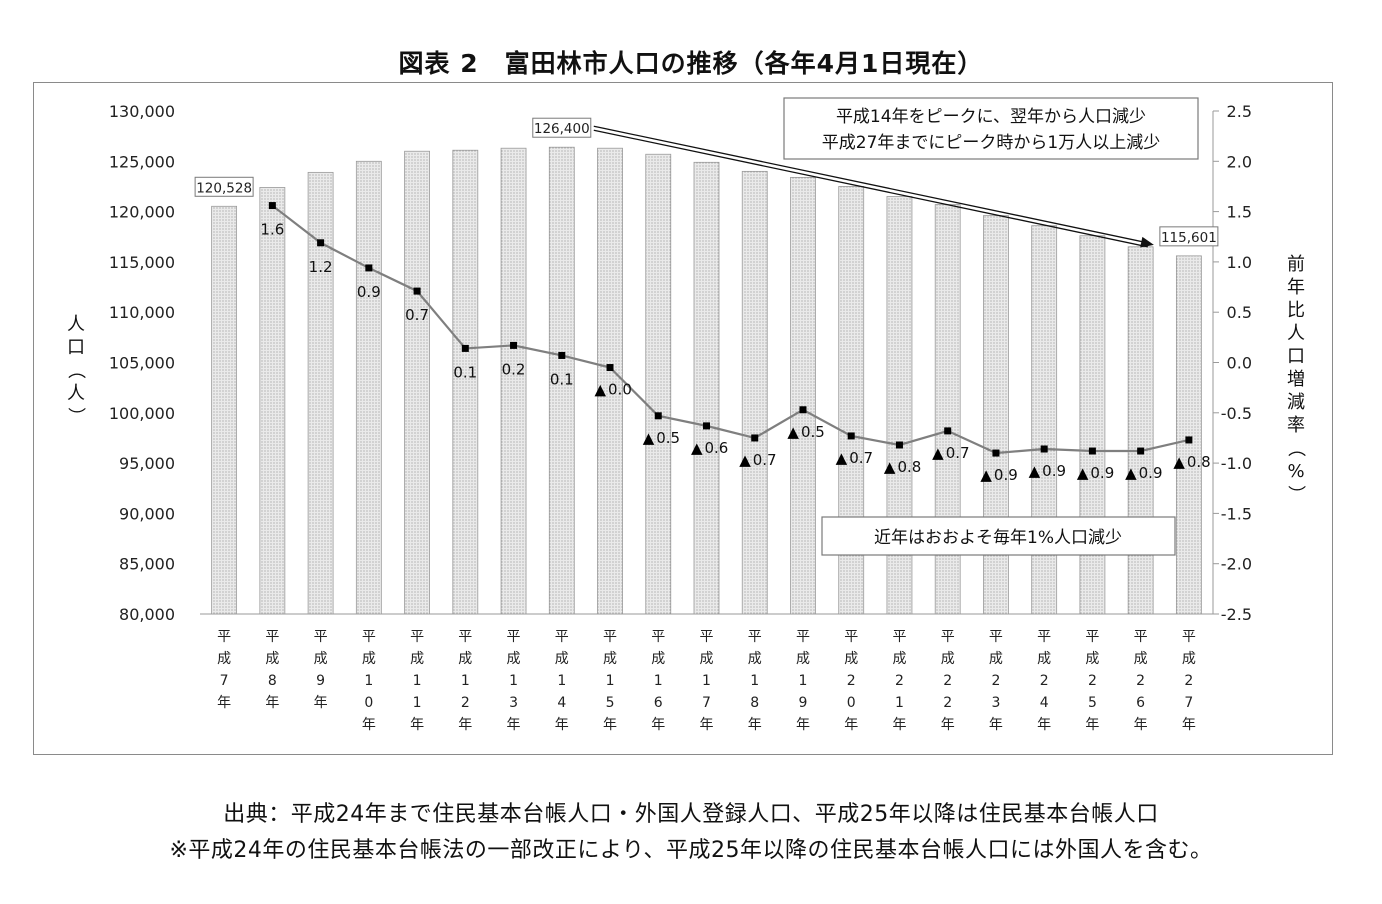  I want to click on right-axis-title-char: 率, so click(1296, 425).